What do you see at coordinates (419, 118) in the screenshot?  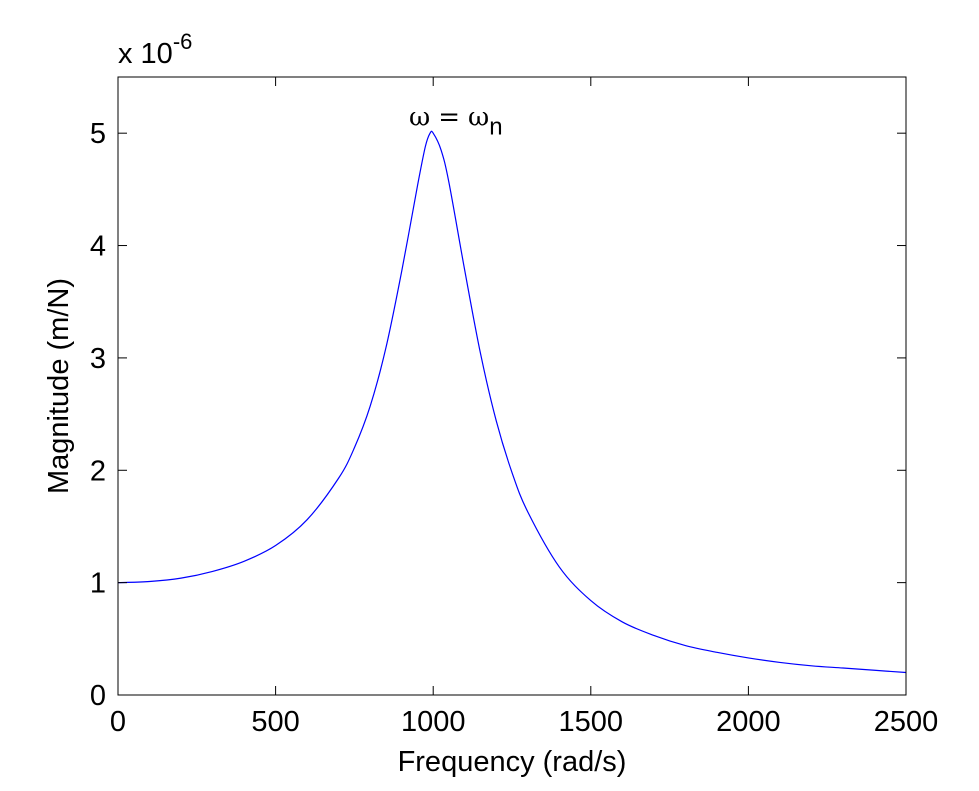 I see `annotation-omega: ω` at bounding box center [419, 118].